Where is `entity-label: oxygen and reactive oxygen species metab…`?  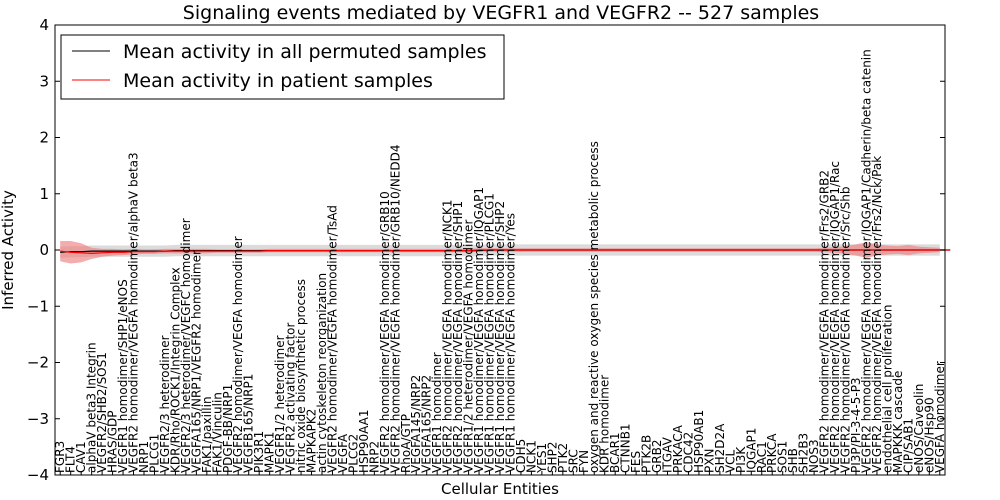 entity-label: oxygen and reactive oxygen species metab… is located at coordinates (594, 307).